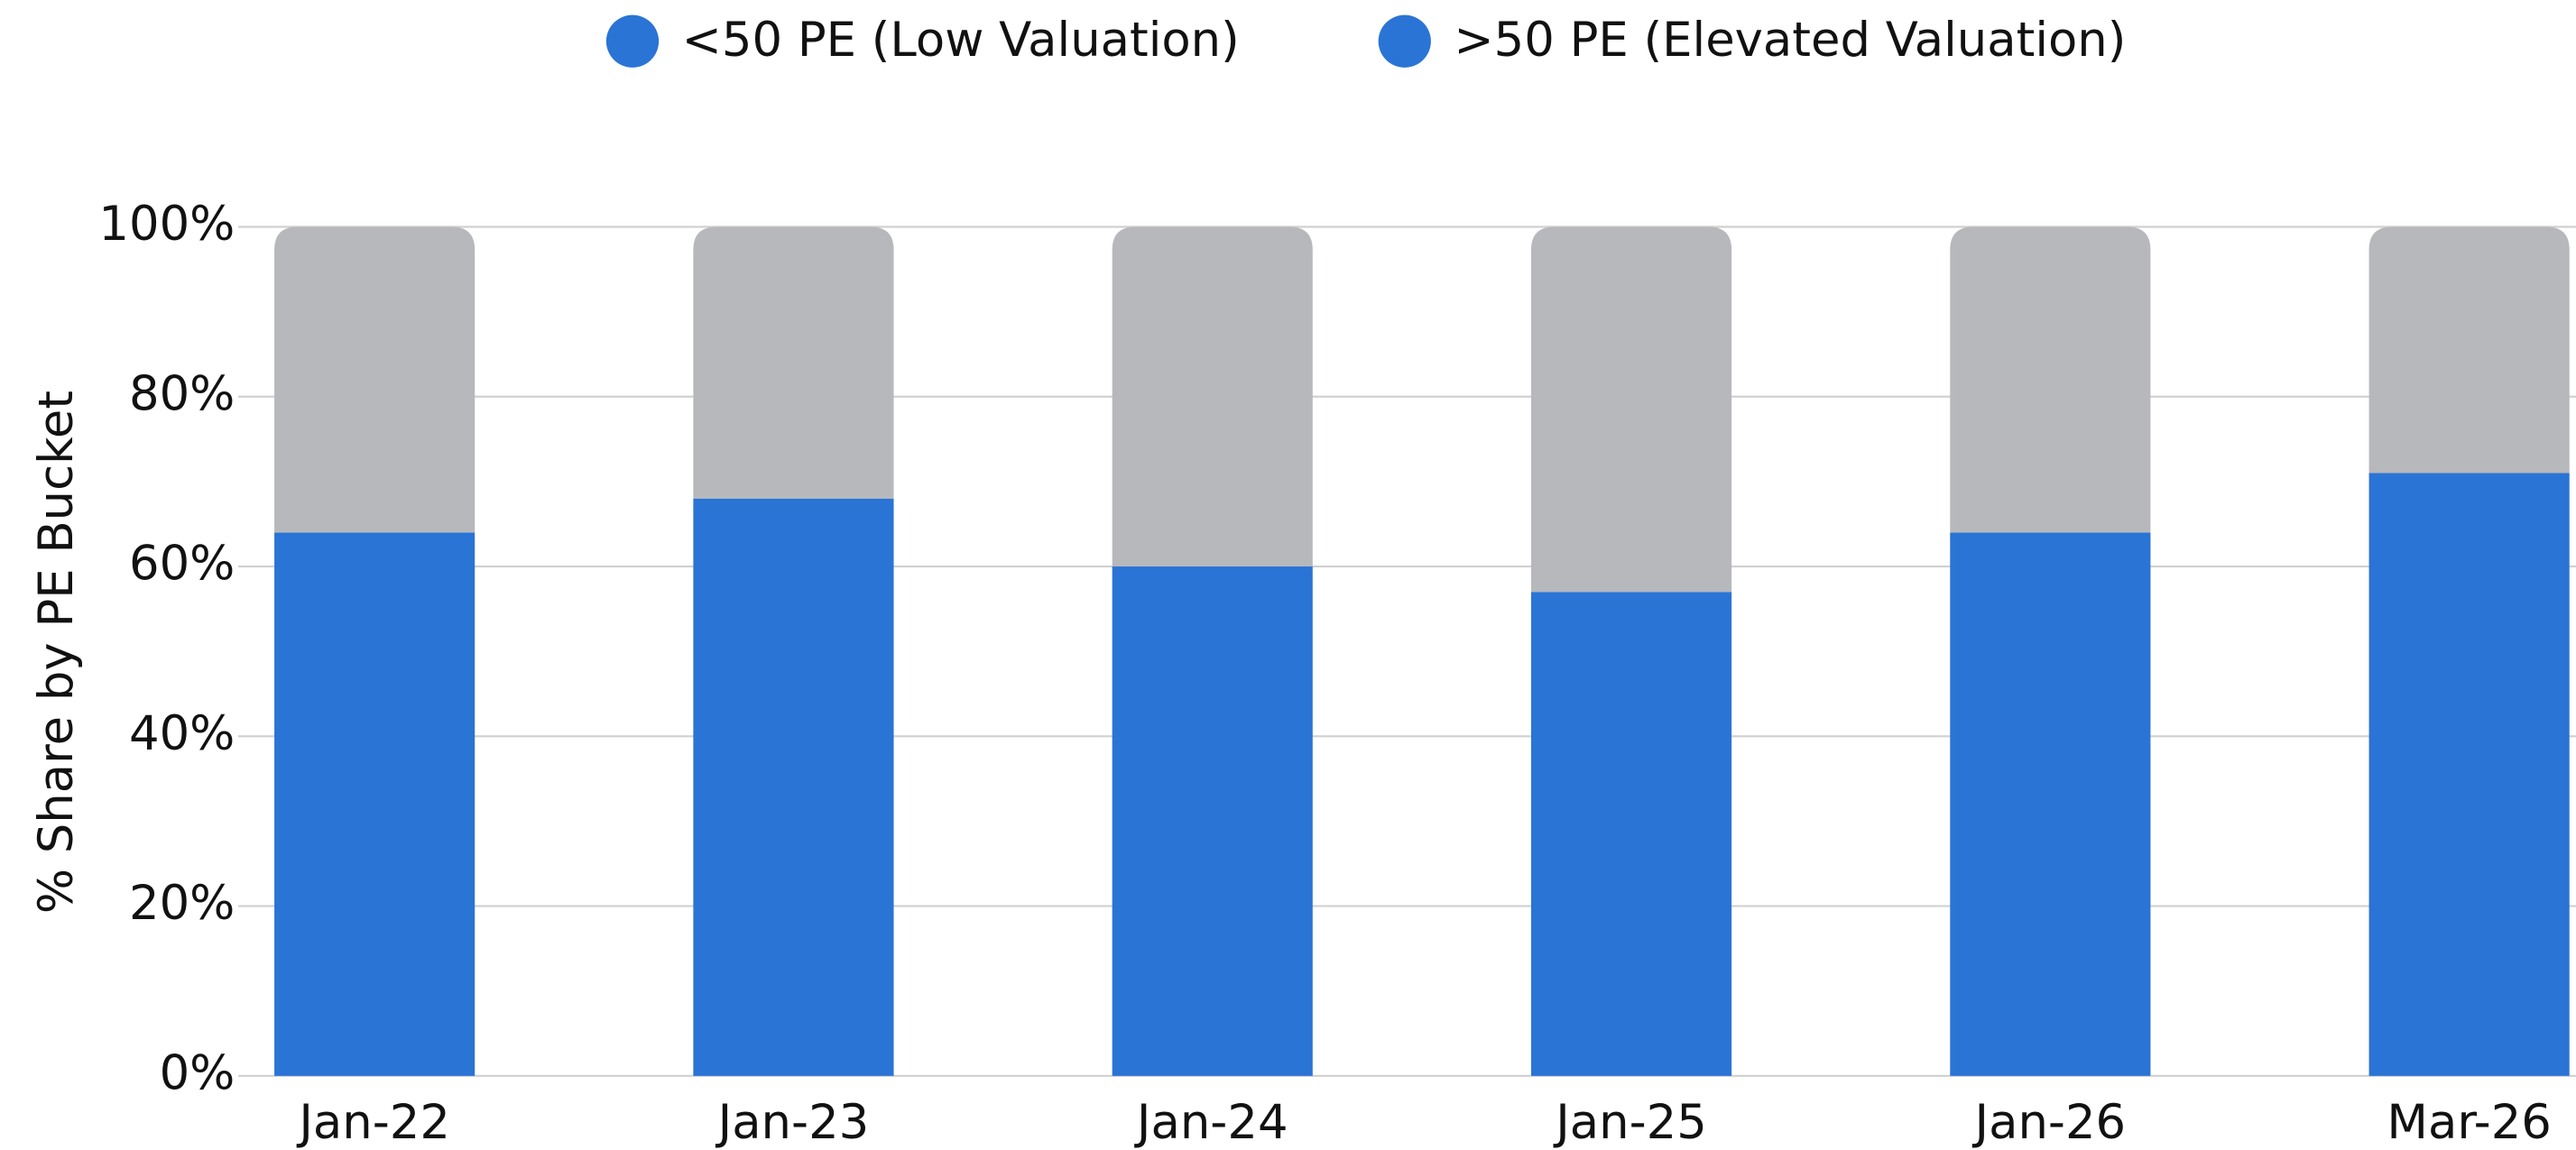 This screenshot has height=1150, width=2576. What do you see at coordinates (2049, 1122) in the screenshot?
I see `x-tick-label: Jan-26` at bounding box center [2049, 1122].